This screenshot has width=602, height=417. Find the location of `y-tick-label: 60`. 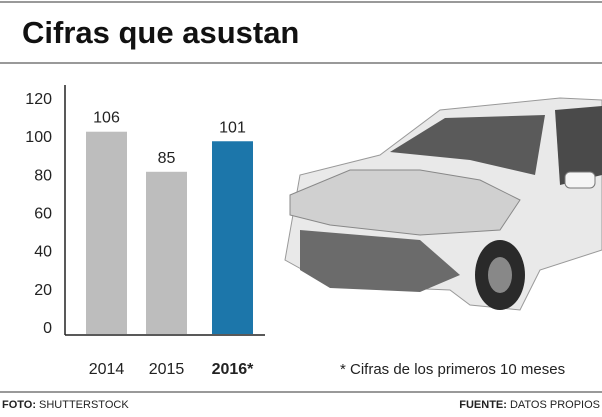

y-tick-label: 60 is located at coordinates (43, 214).